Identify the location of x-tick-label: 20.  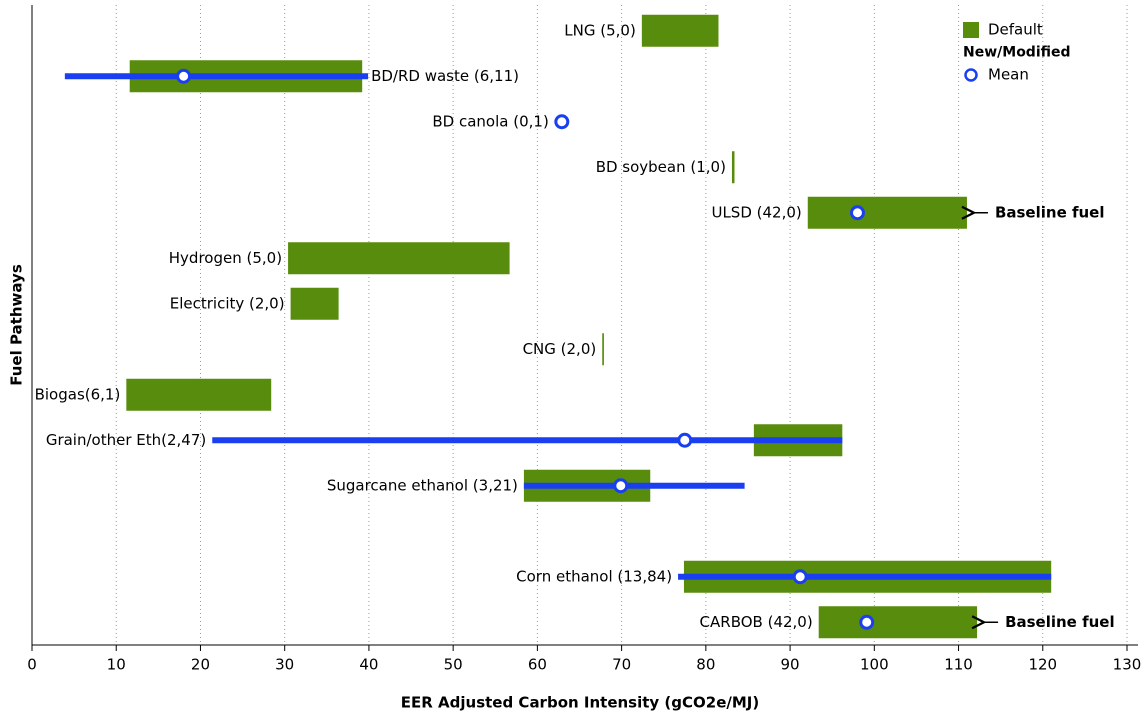
(200, 665).